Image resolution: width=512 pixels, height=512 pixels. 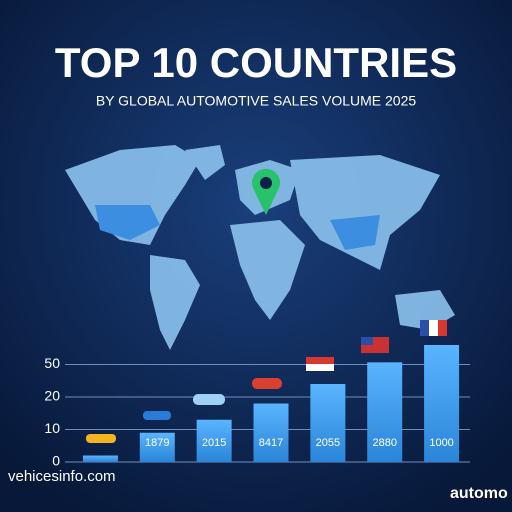 I want to click on highlighted-countries, so click(x=237, y=227).